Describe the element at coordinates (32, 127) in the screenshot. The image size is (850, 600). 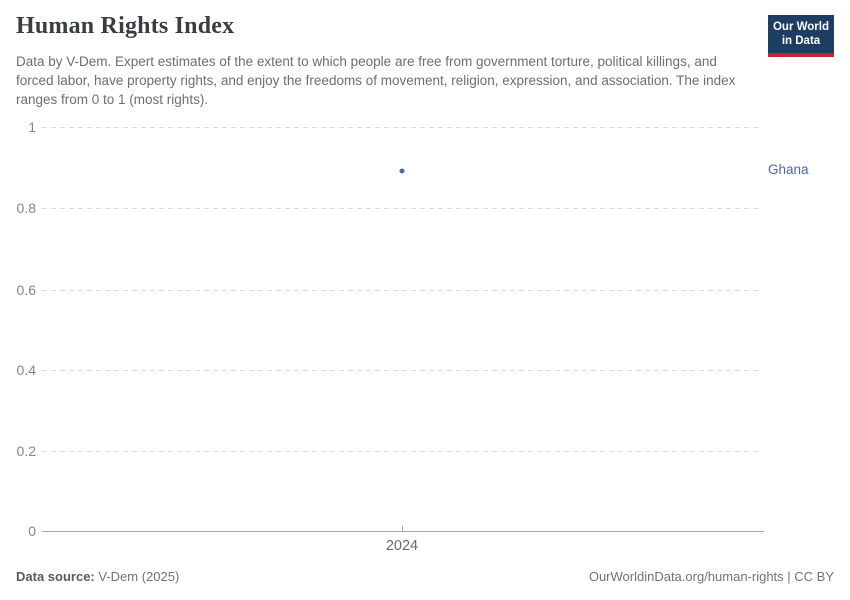
I see `y-tick-label: 1` at that location.